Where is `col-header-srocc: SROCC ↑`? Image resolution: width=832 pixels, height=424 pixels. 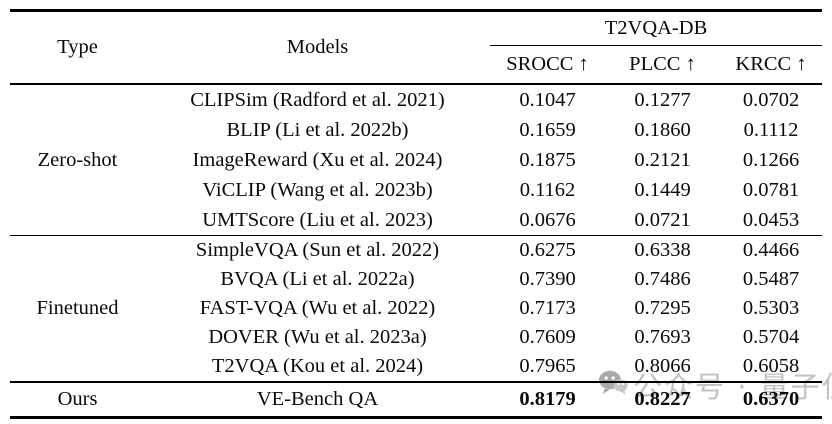 col-header-srocc: SROCC ↑ is located at coordinates (547, 64).